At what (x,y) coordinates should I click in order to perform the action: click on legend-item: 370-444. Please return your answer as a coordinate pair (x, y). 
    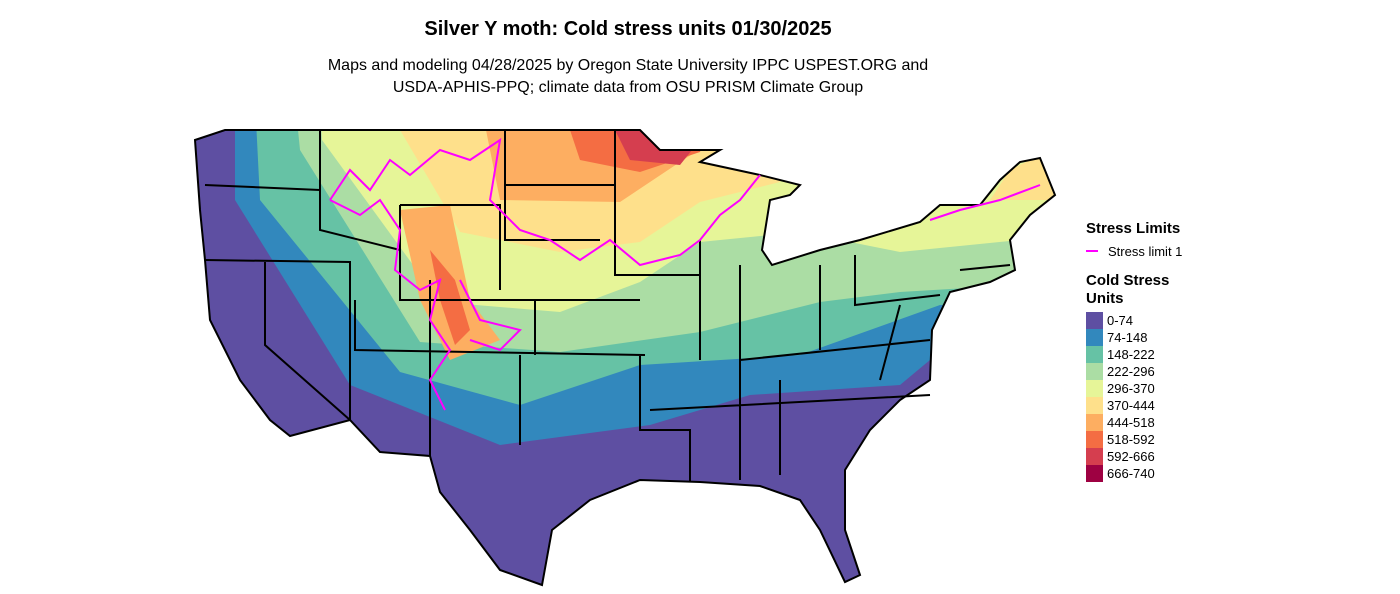
    Looking at the image, I should click on (1146, 405).